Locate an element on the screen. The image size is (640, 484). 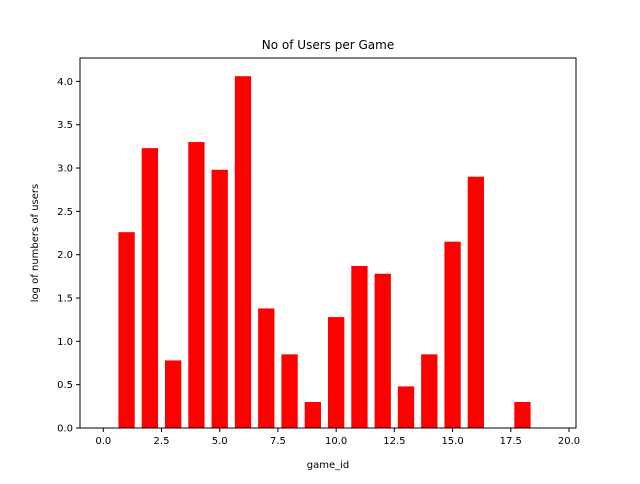
x-tick-label: 5.0 is located at coordinates (220, 441).